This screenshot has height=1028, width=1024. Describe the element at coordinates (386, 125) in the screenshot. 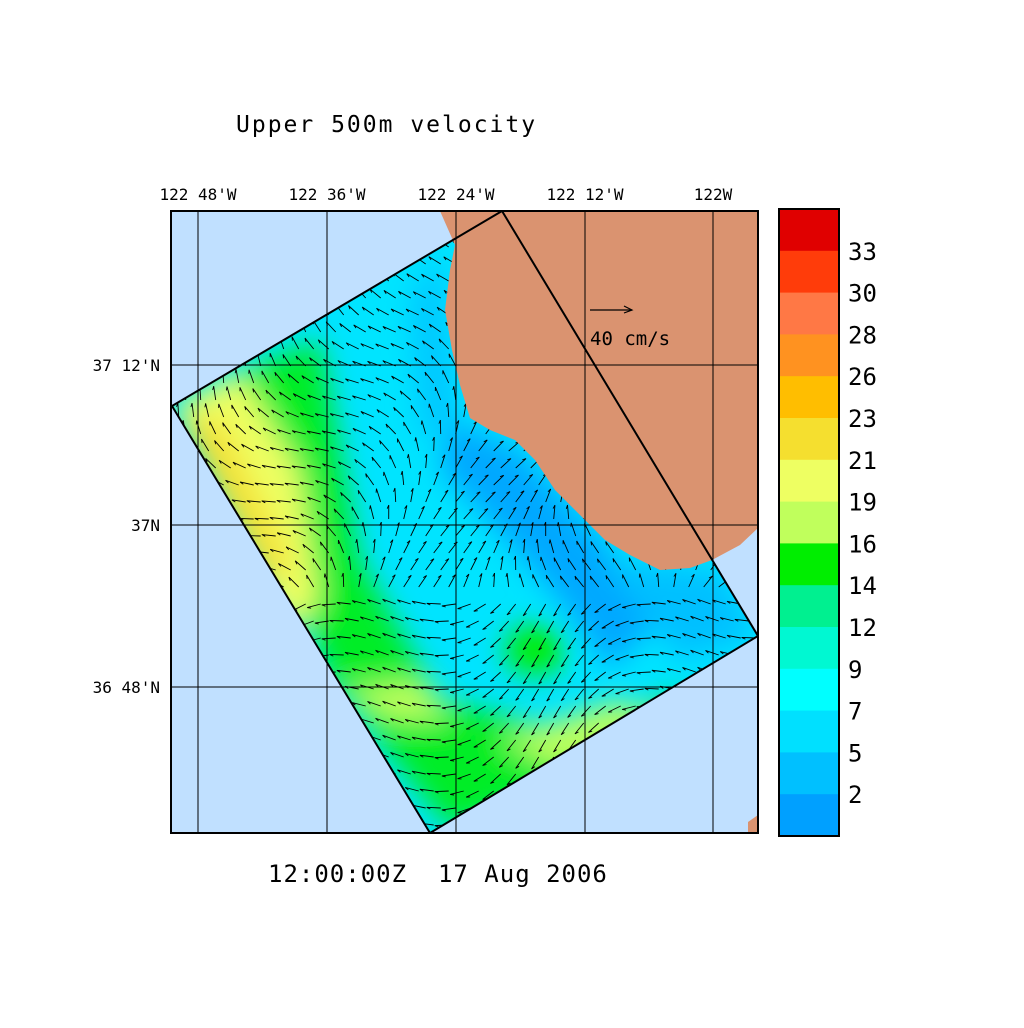

I see `plot-title: Upper 500m velocity` at that location.